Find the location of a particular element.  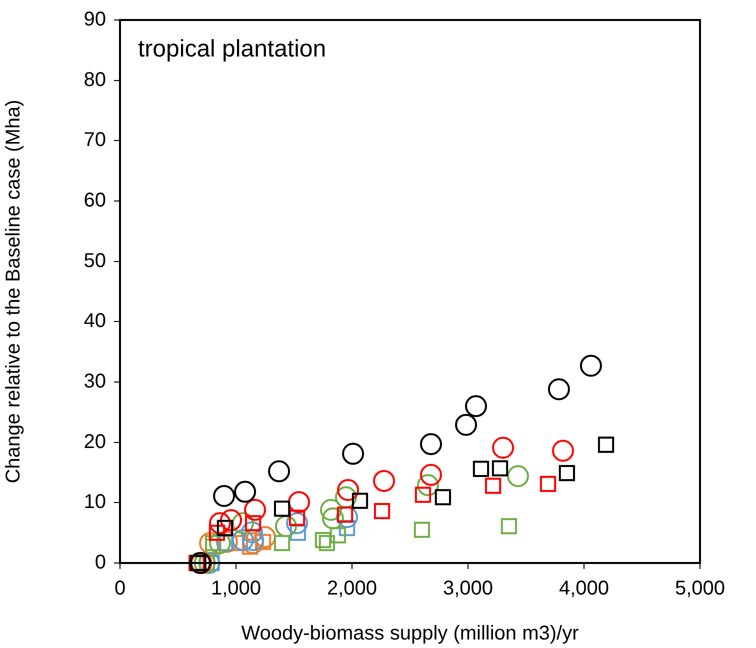

x-tick-label: 4,000 is located at coordinates (584, 589).